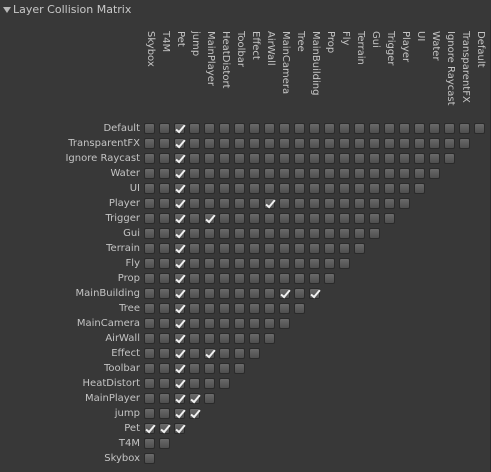 The image size is (491, 472). What do you see at coordinates (245, 10) in the screenshot?
I see `layer-collision-matrix-header: Layer Collision Matrix` at bounding box center [245, 10].